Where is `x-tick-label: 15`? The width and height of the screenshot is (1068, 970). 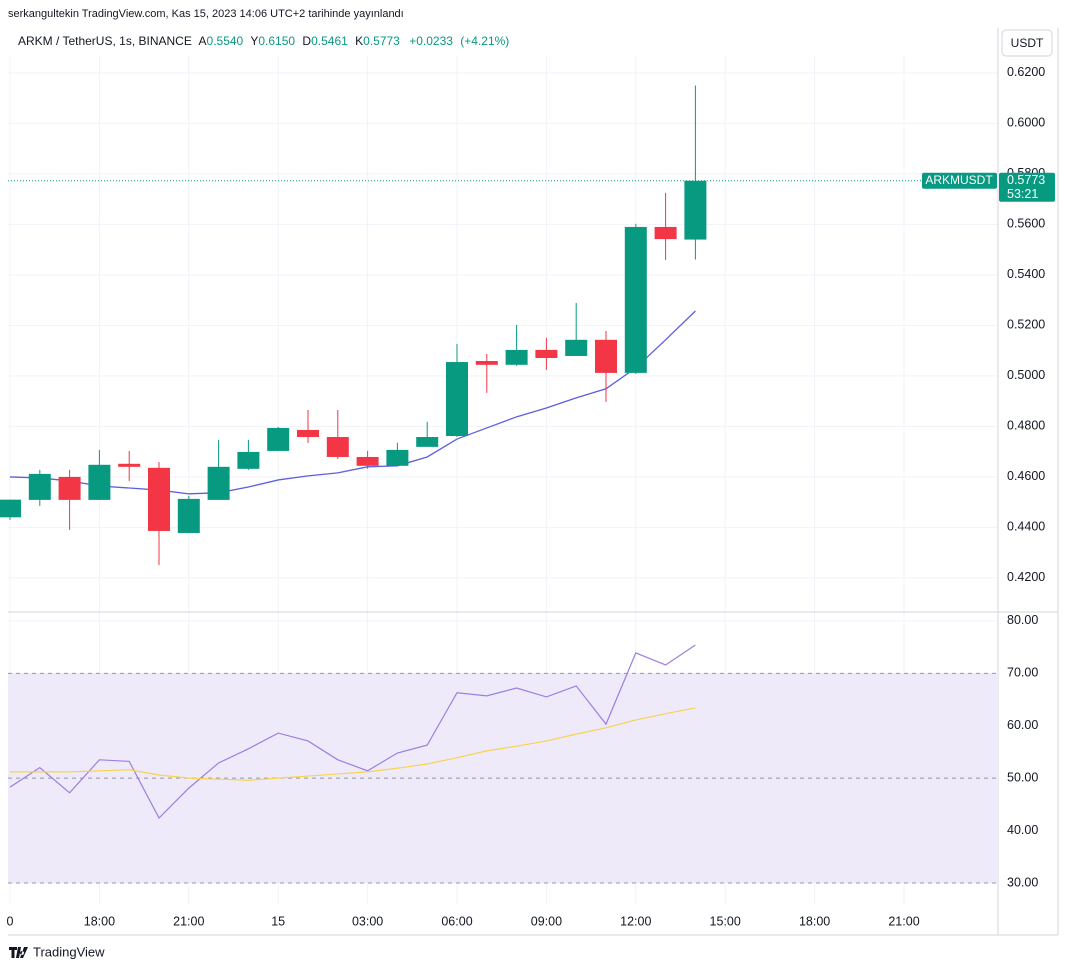 x-tick-label: 15 is located at coordinates (278, 921).